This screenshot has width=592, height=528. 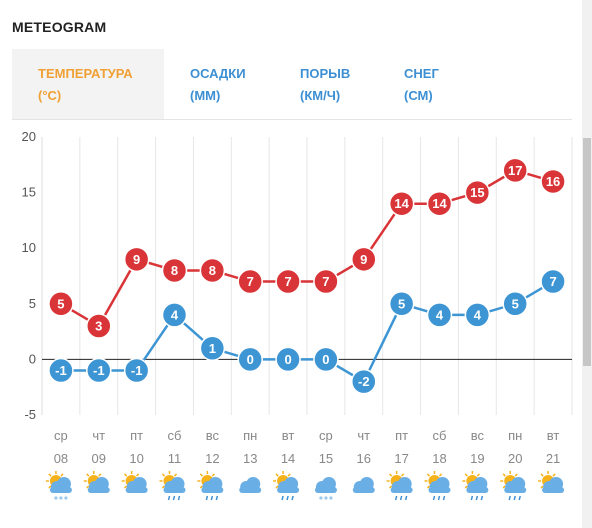 I want to click on data-label-max: 14, so click(x=401, y=203).